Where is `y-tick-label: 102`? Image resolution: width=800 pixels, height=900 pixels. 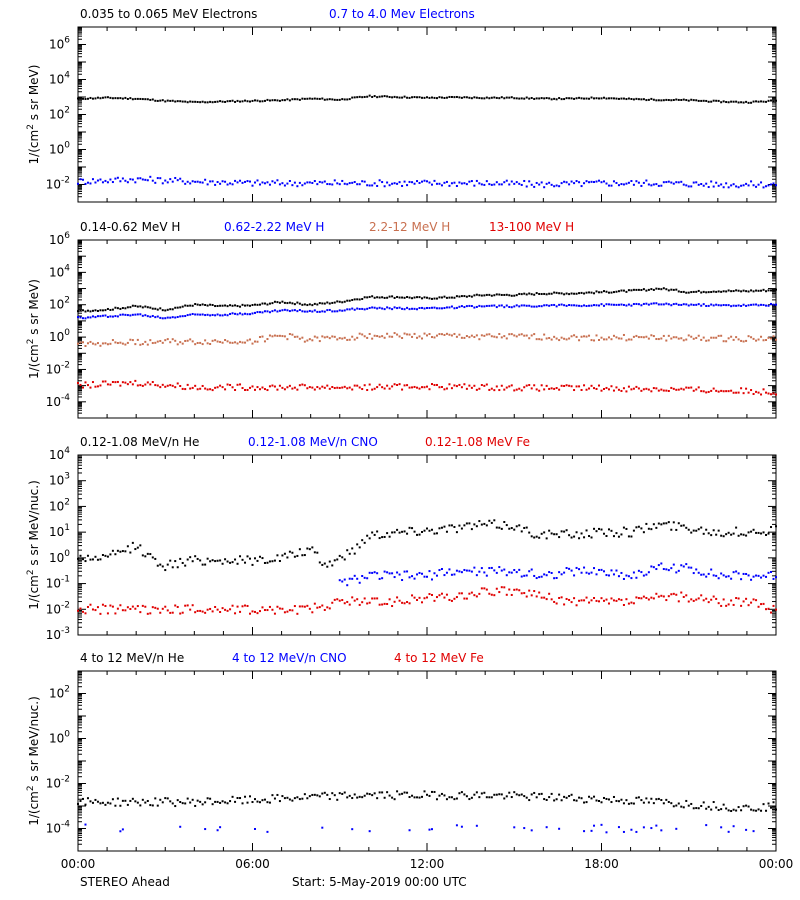
y-tick-label: 102 is located at coordinates (59, 693).